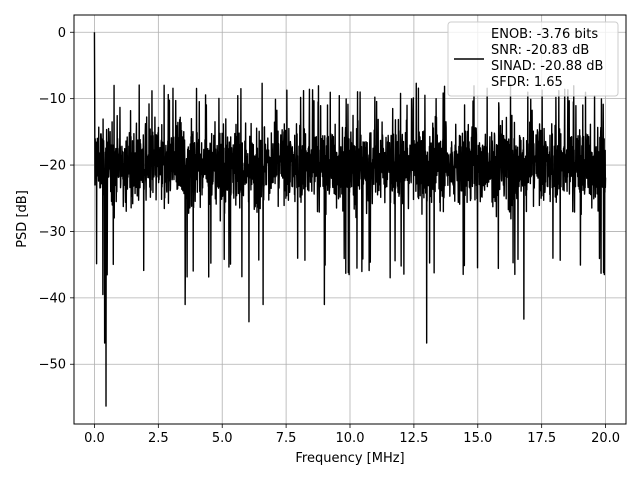  I want to click on x-tick-label: 7.5, so click(286, 438).